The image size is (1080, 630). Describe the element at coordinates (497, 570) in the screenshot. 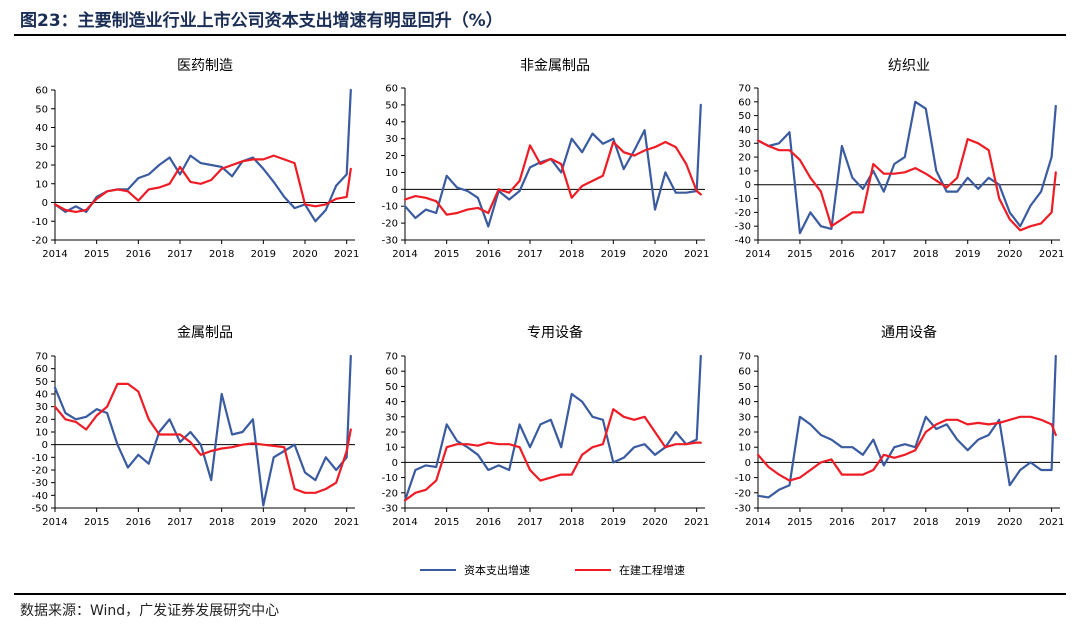

I see `legend-label-capex: 资本支出增速` at that location.